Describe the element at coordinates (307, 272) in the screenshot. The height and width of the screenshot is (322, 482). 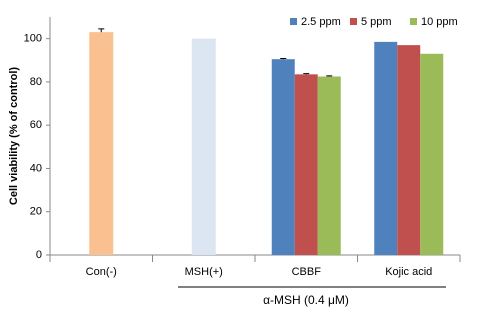
I see `x-tick-label: CBBF` at that location.